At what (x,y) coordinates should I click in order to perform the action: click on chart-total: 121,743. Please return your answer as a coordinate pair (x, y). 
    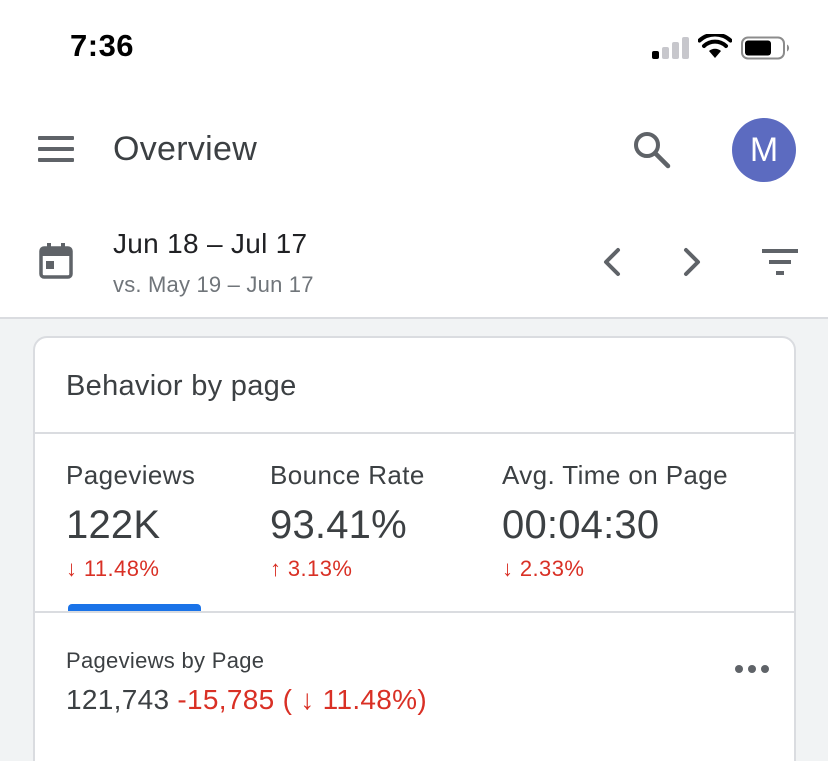
    Looking at the image, I should click on (118, 699).